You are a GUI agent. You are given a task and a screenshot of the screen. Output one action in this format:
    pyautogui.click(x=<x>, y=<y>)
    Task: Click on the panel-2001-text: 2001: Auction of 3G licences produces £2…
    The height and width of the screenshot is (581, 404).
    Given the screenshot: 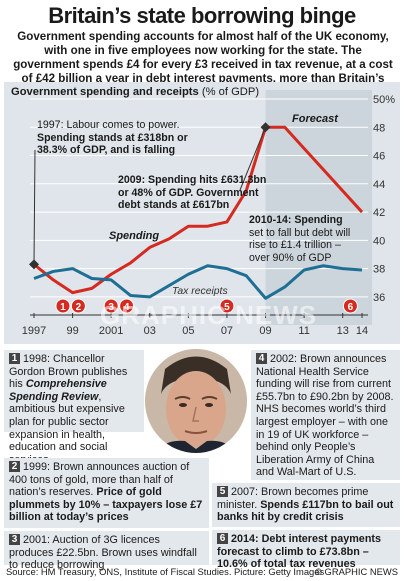 What is the action you would take?
    pyautogui.click(x=103, y=553)
    